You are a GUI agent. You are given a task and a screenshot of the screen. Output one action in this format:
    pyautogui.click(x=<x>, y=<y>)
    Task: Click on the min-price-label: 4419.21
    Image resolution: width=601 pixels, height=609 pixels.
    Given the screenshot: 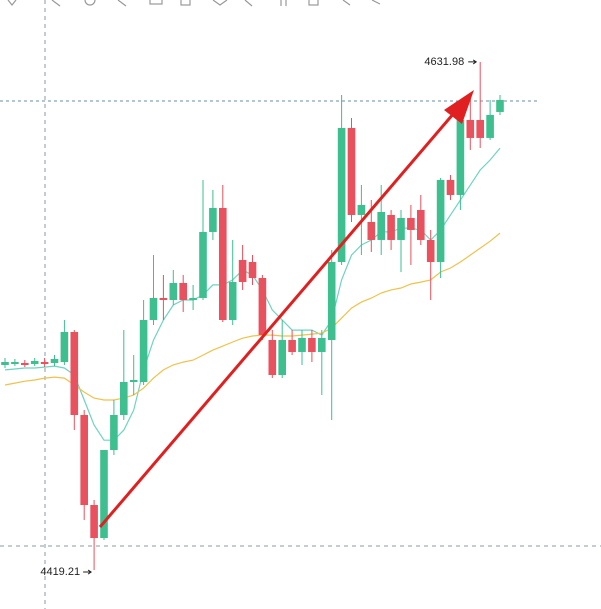 What is the action you would take?
    pyautogui.click(x=60, y=572)
    